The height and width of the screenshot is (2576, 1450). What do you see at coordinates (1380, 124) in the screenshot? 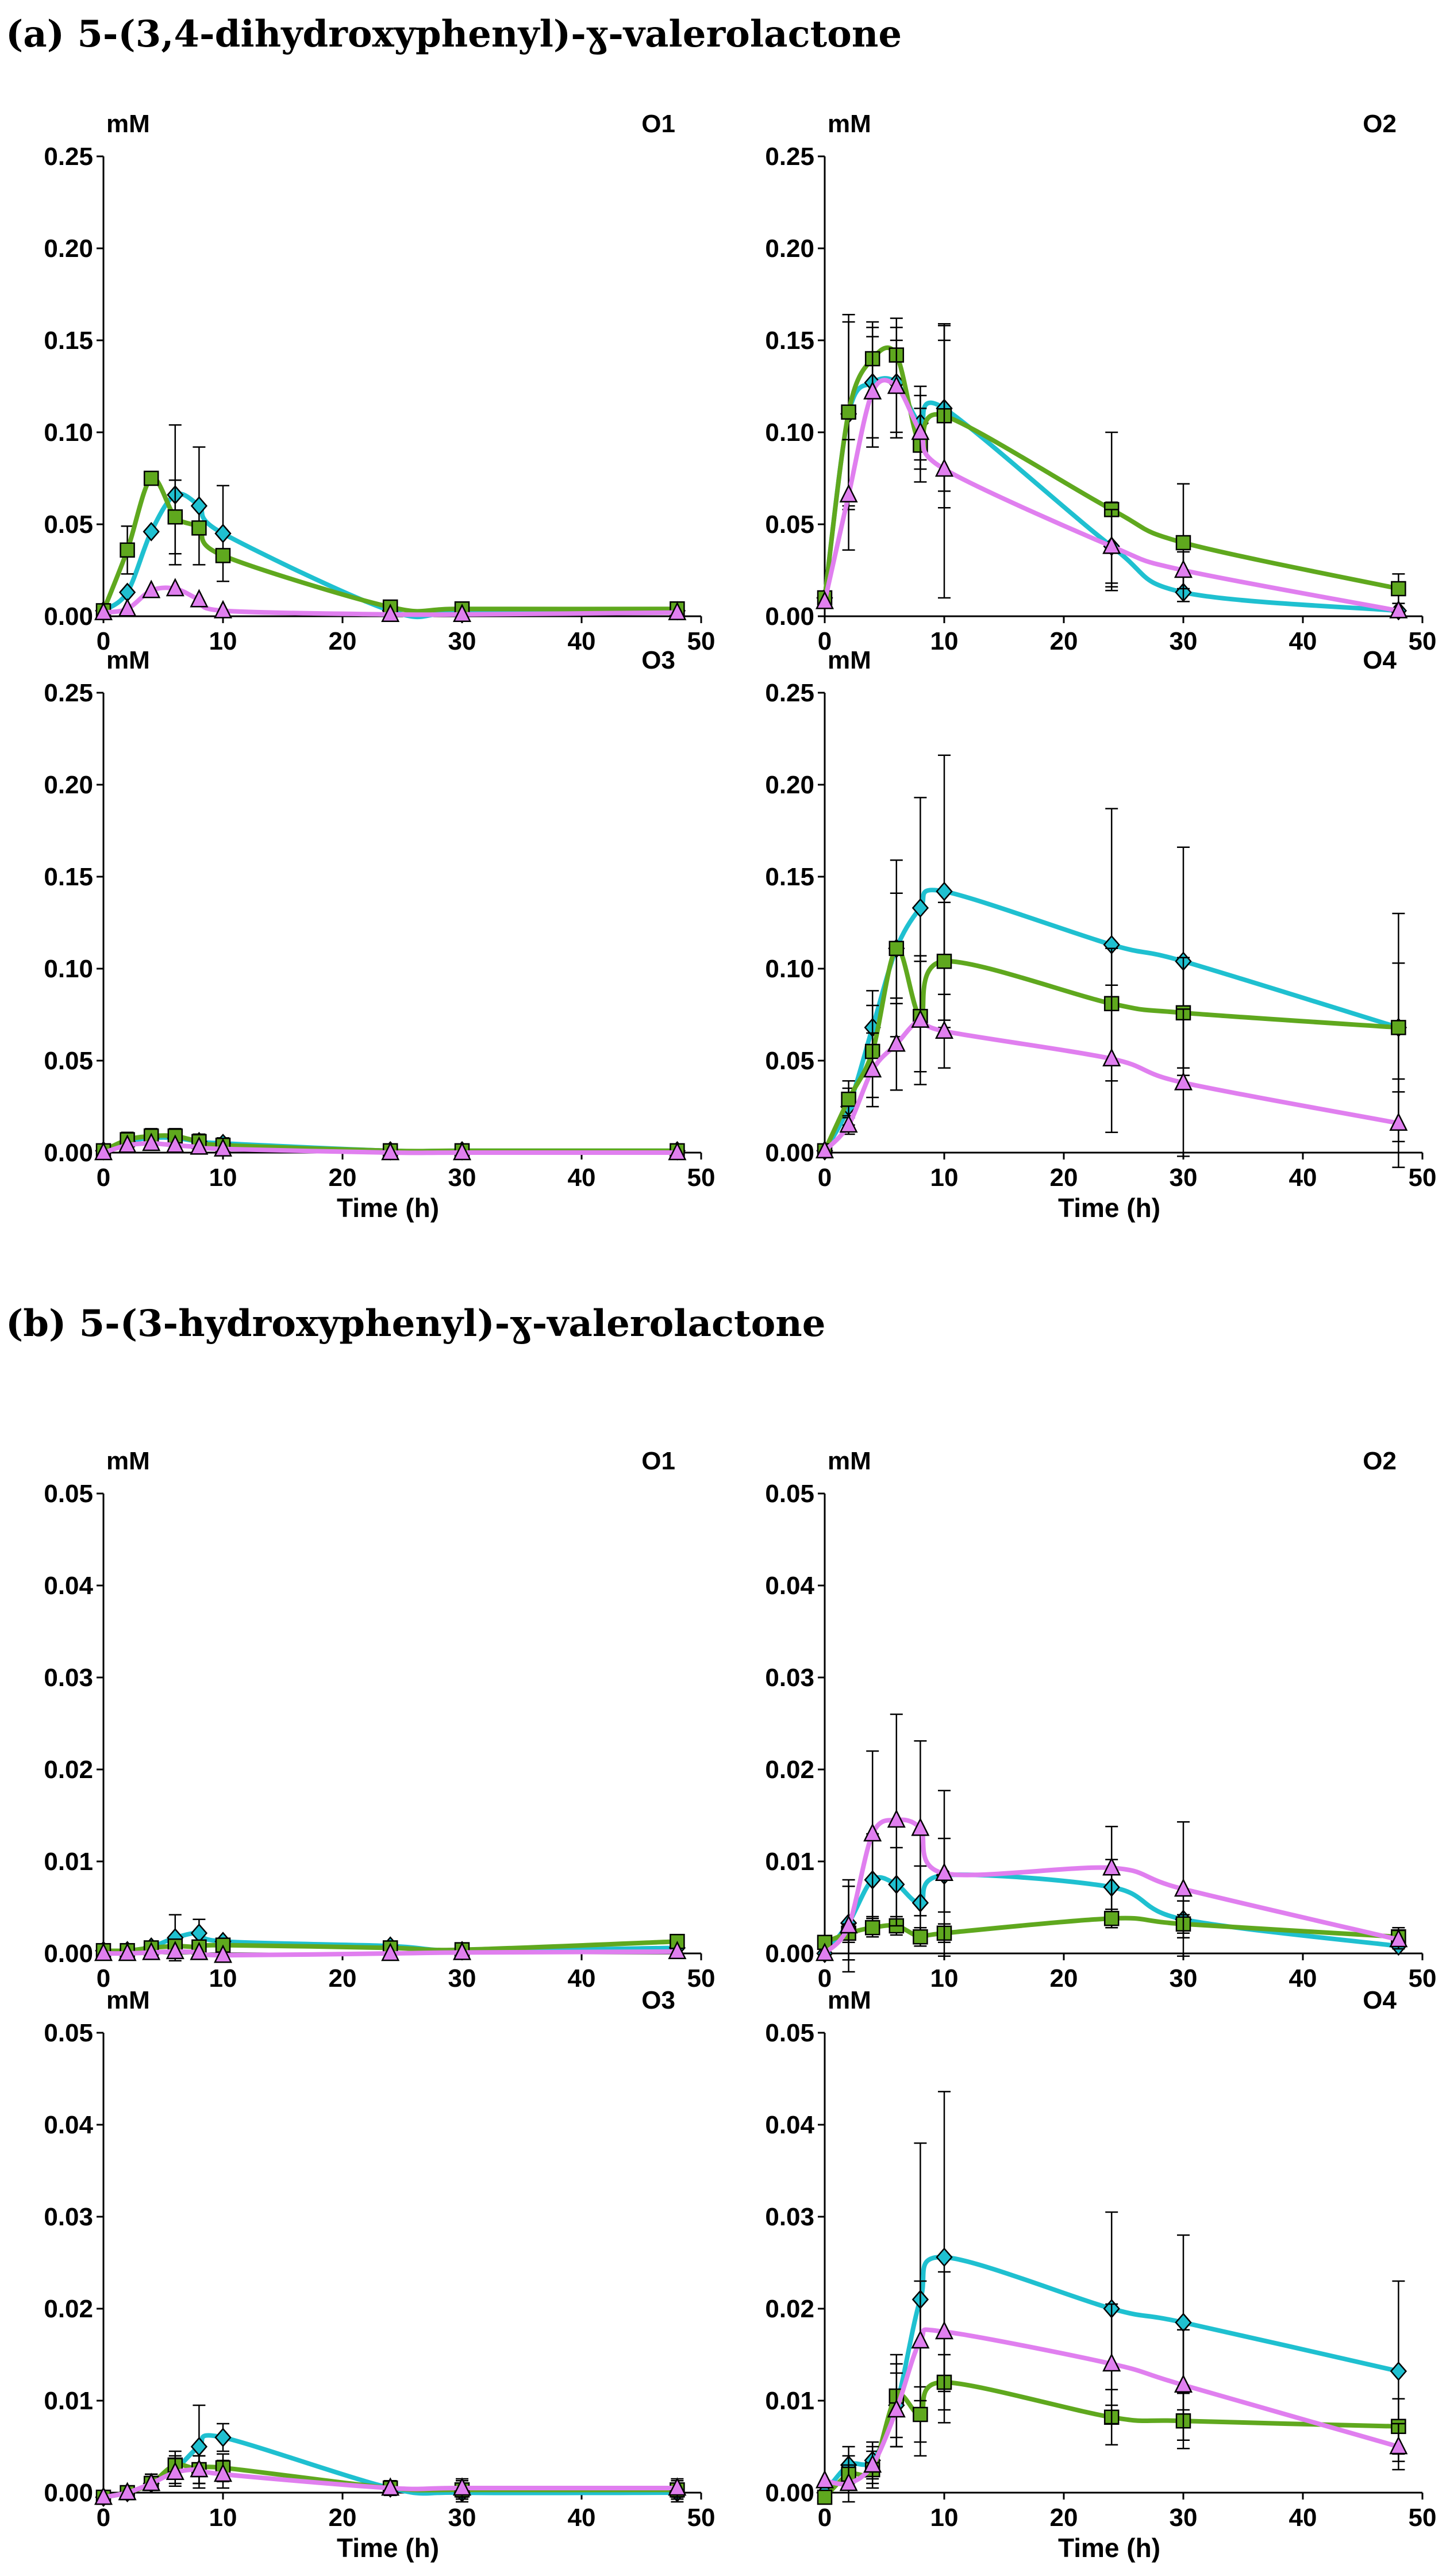
I see `panel-label: O2` at bounding box center [1380, 124].